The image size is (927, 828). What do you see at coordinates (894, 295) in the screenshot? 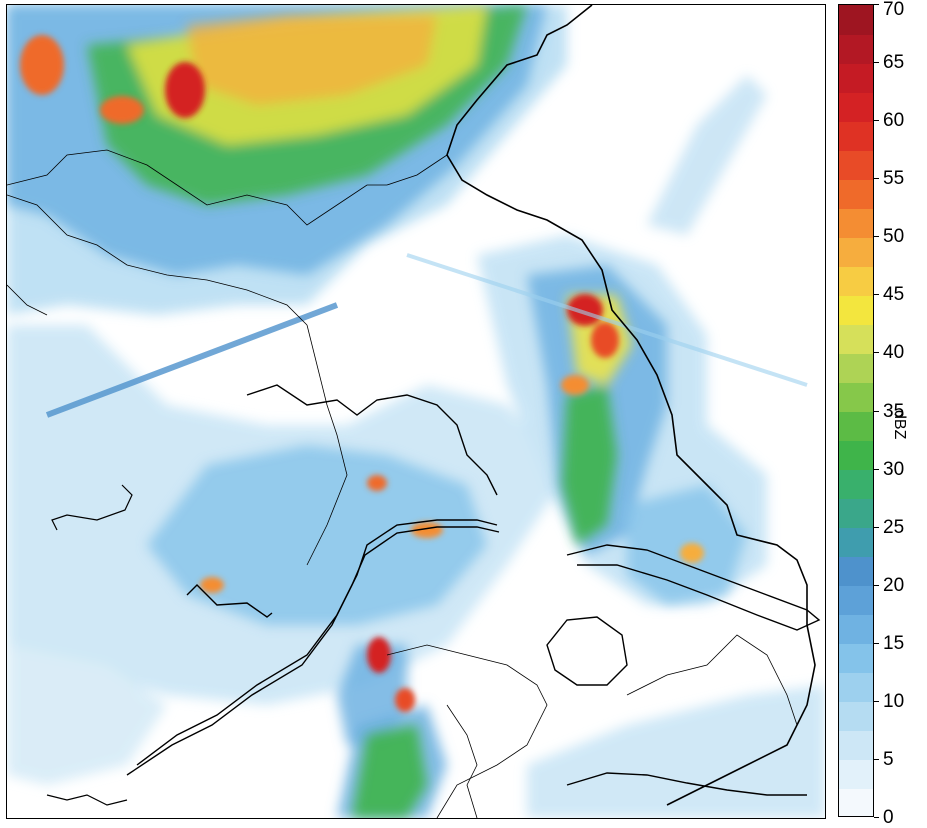
I see `colorbar-tick-label: 45` at bounding box center [894, 295].